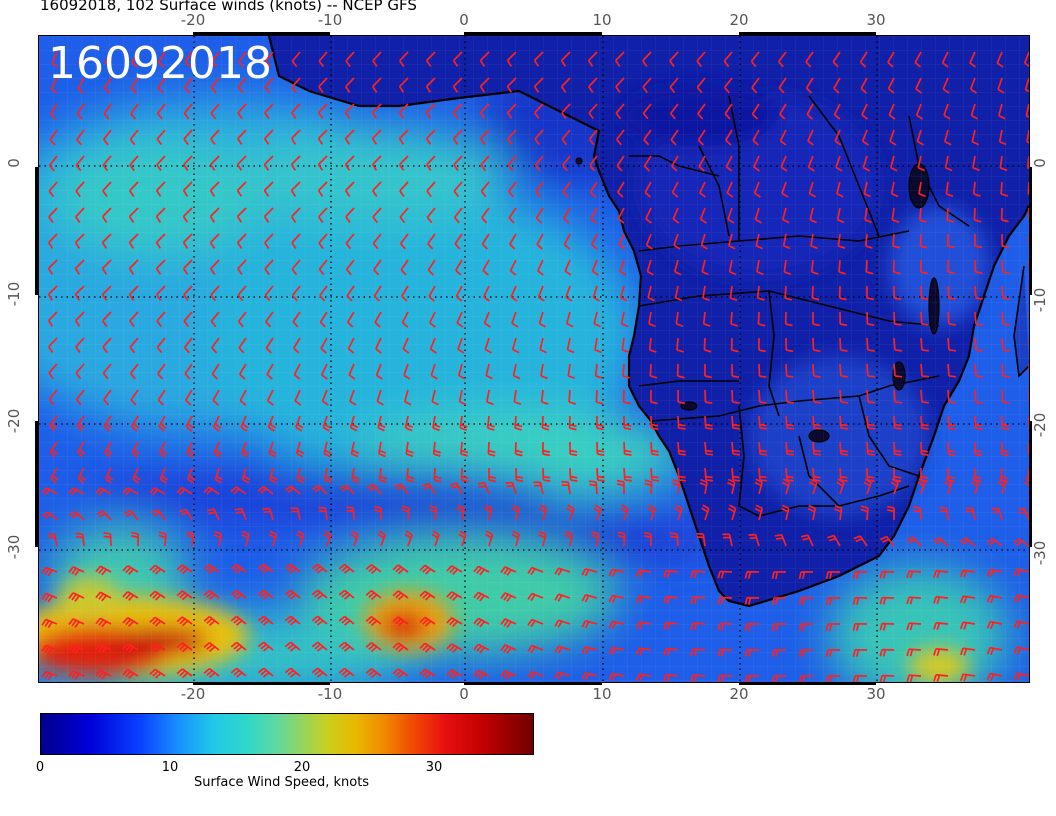 This screenshot has width=1056, height=816. I want to click on colorbar-tick: 10, so click(170, 767).